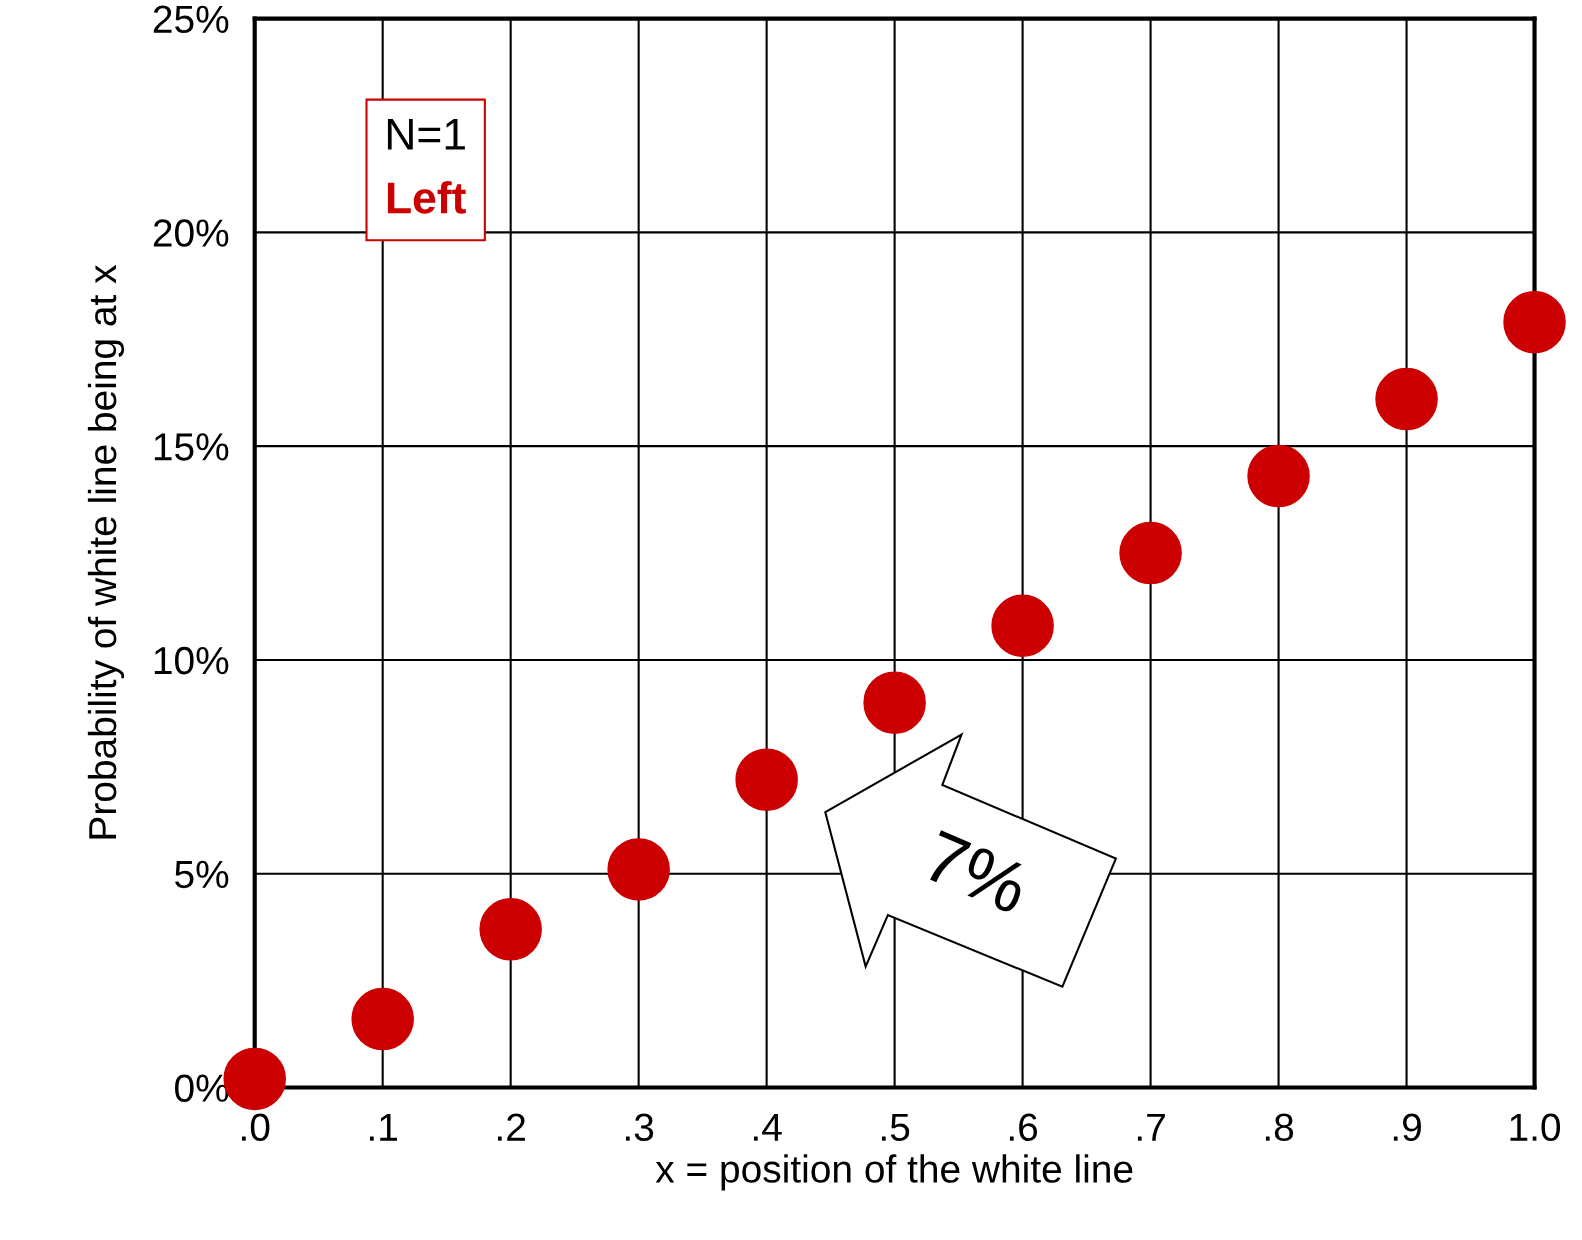 Image resolution: width=1582 pixels, height=1240 pixels. I want to click on y-tick-label: 0%, so click(202, 1088).